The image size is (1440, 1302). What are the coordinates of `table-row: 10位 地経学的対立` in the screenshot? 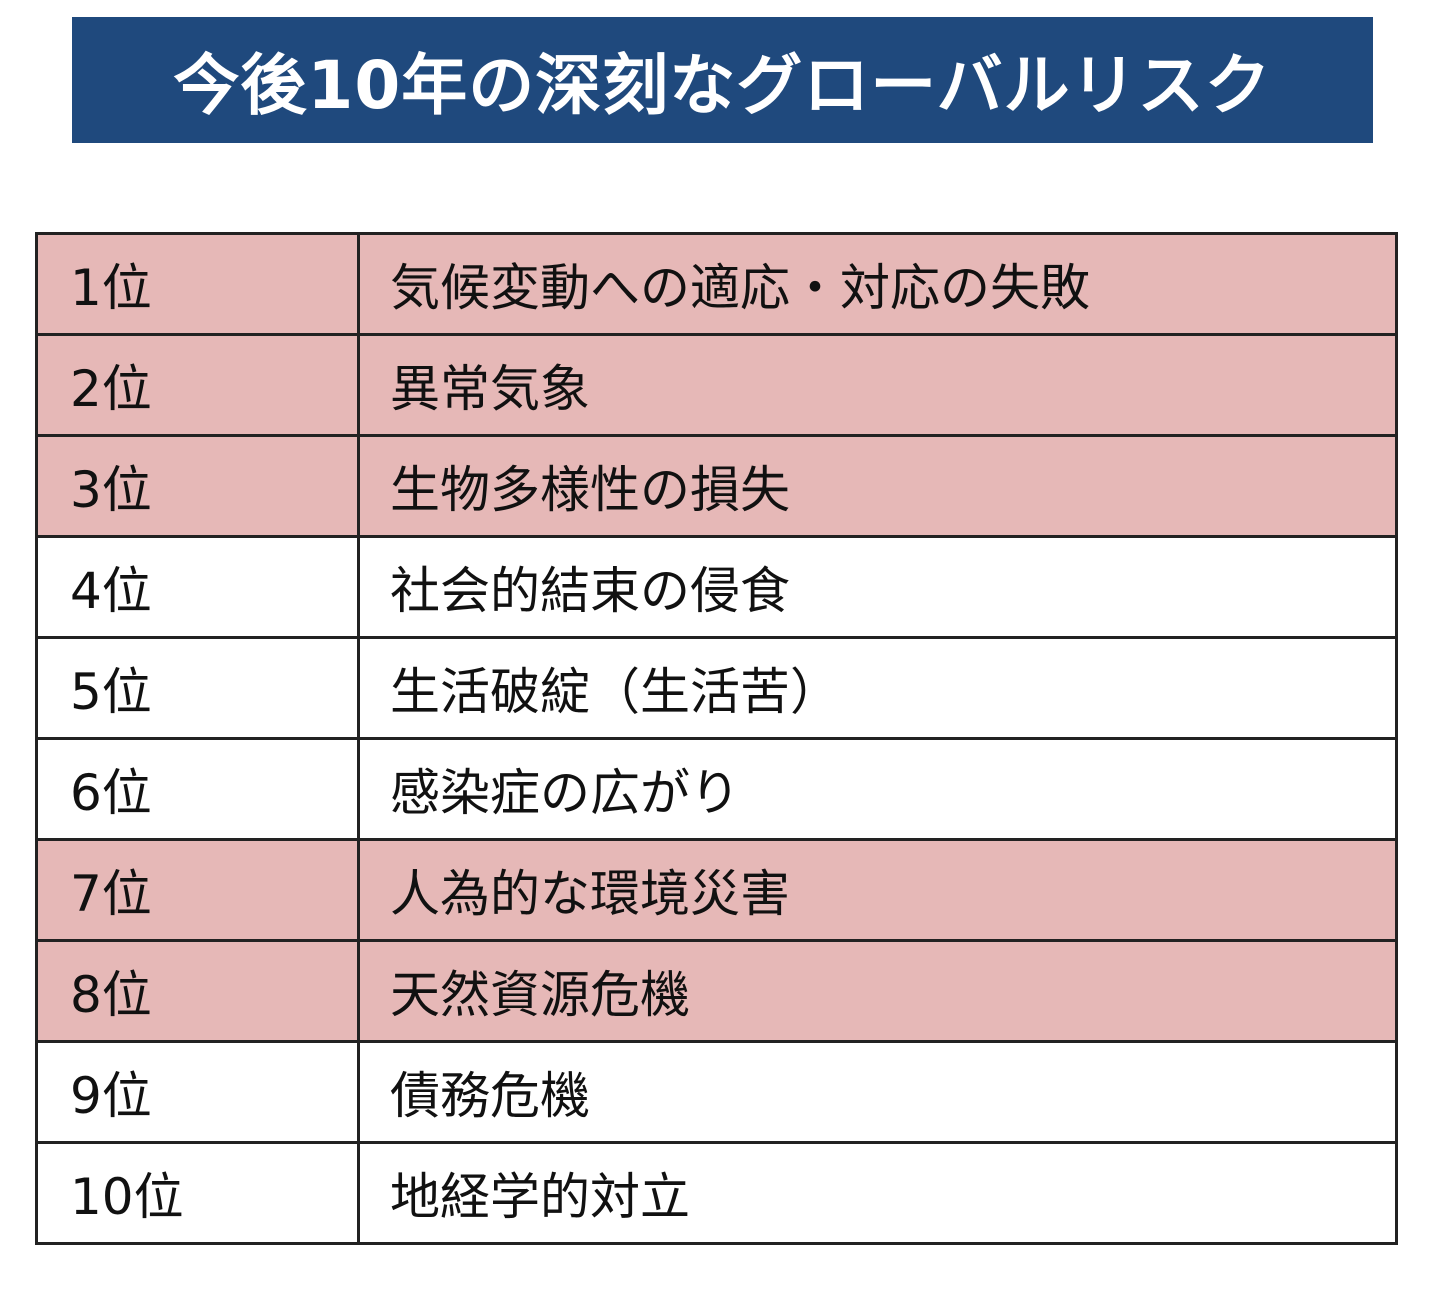 It's located at (716, 1193).